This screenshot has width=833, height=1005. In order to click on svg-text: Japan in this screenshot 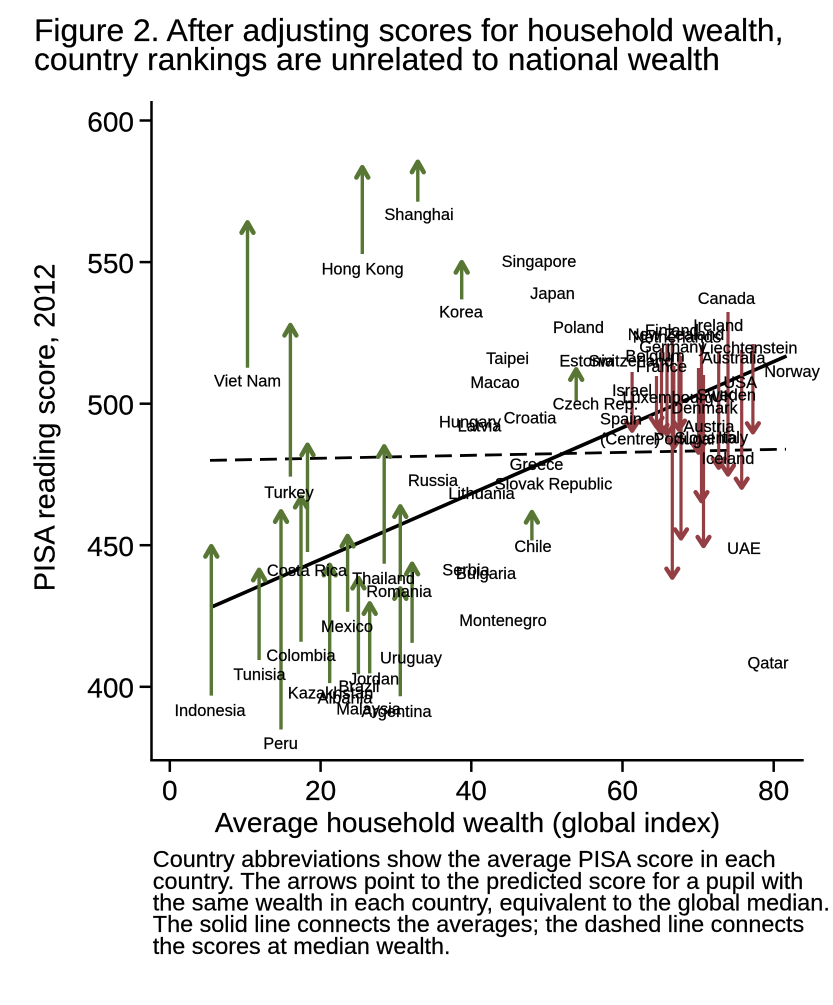, I will do `click(552, 294)`.